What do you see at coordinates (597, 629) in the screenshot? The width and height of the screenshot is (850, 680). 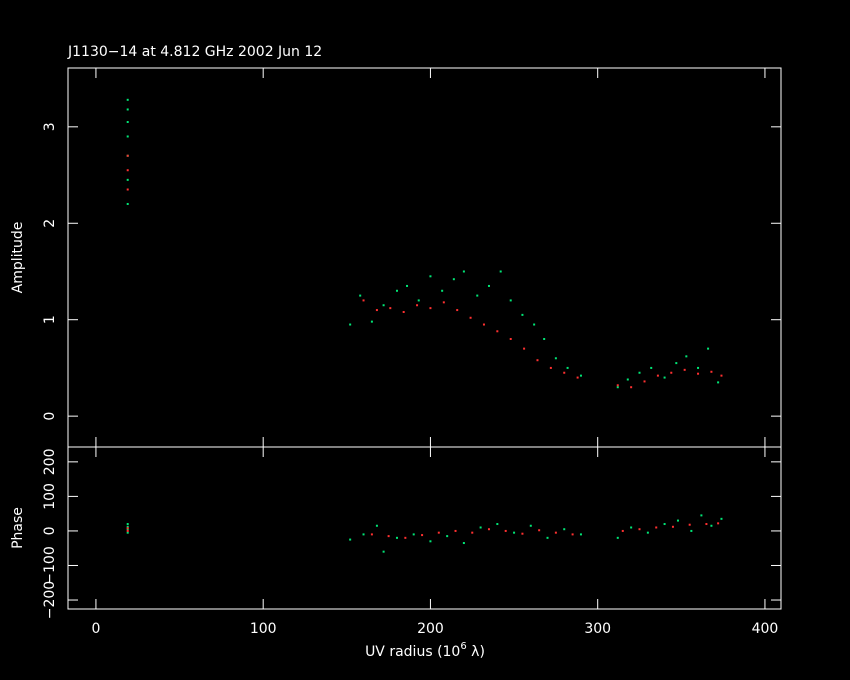 I see `x-tick-label: 300` at bounding box center [597, 629].